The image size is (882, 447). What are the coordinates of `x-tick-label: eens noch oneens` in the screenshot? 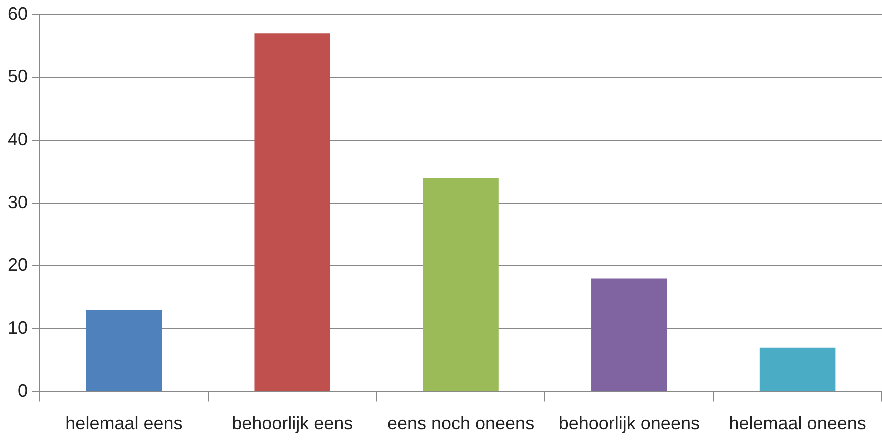 It's located at (461, 423).